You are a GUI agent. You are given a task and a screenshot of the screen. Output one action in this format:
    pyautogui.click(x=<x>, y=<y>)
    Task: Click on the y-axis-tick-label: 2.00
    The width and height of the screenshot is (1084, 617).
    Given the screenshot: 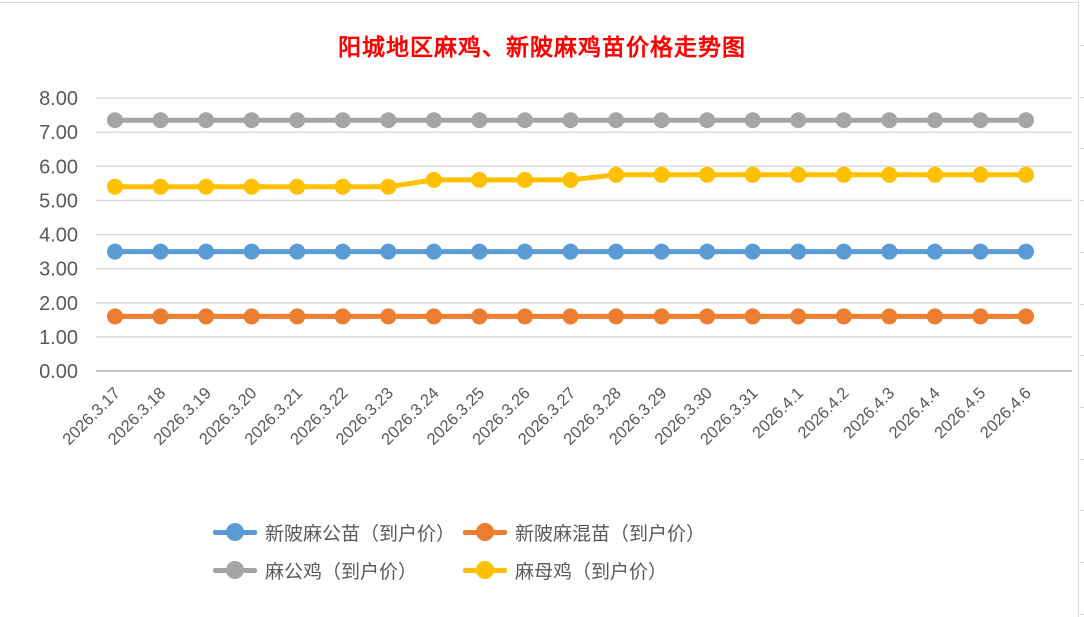 What is the action you would take?
    pyautogui.click(x=58, y=304)
    